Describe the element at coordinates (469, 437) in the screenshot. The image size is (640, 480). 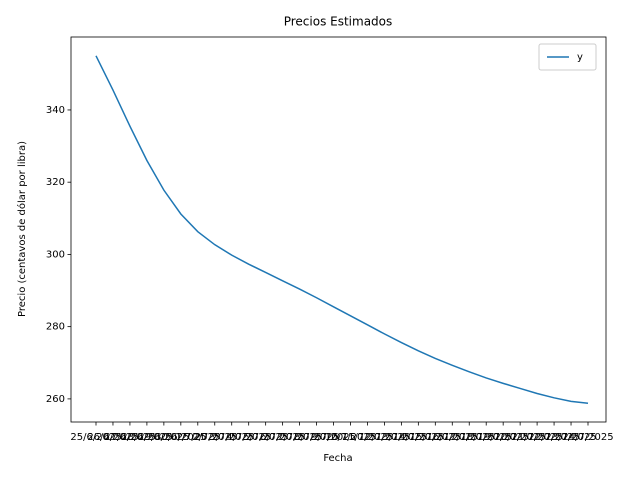
I see `x-tick-label: 17/7/2025` at that location.